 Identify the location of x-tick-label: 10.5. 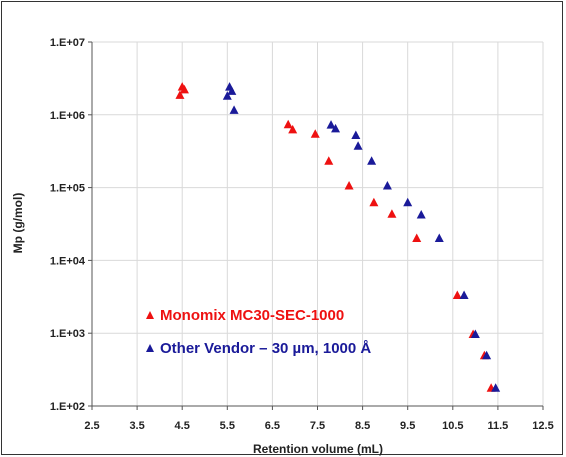
(452, 426).